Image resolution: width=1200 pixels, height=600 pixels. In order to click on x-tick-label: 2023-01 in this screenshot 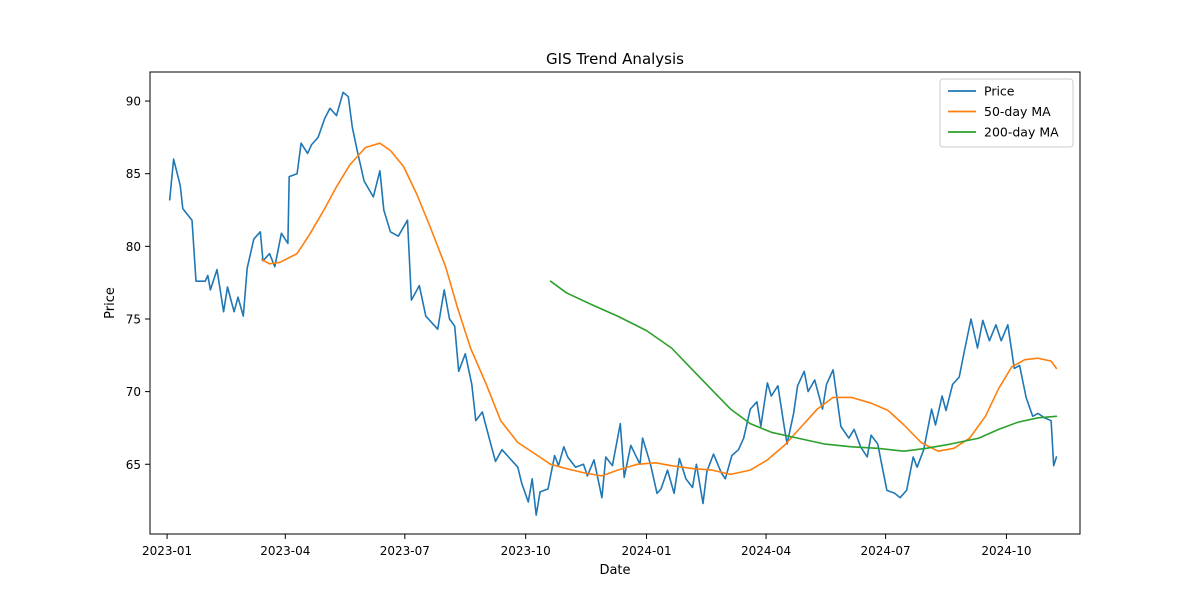, I will do `click(167, 551)`.